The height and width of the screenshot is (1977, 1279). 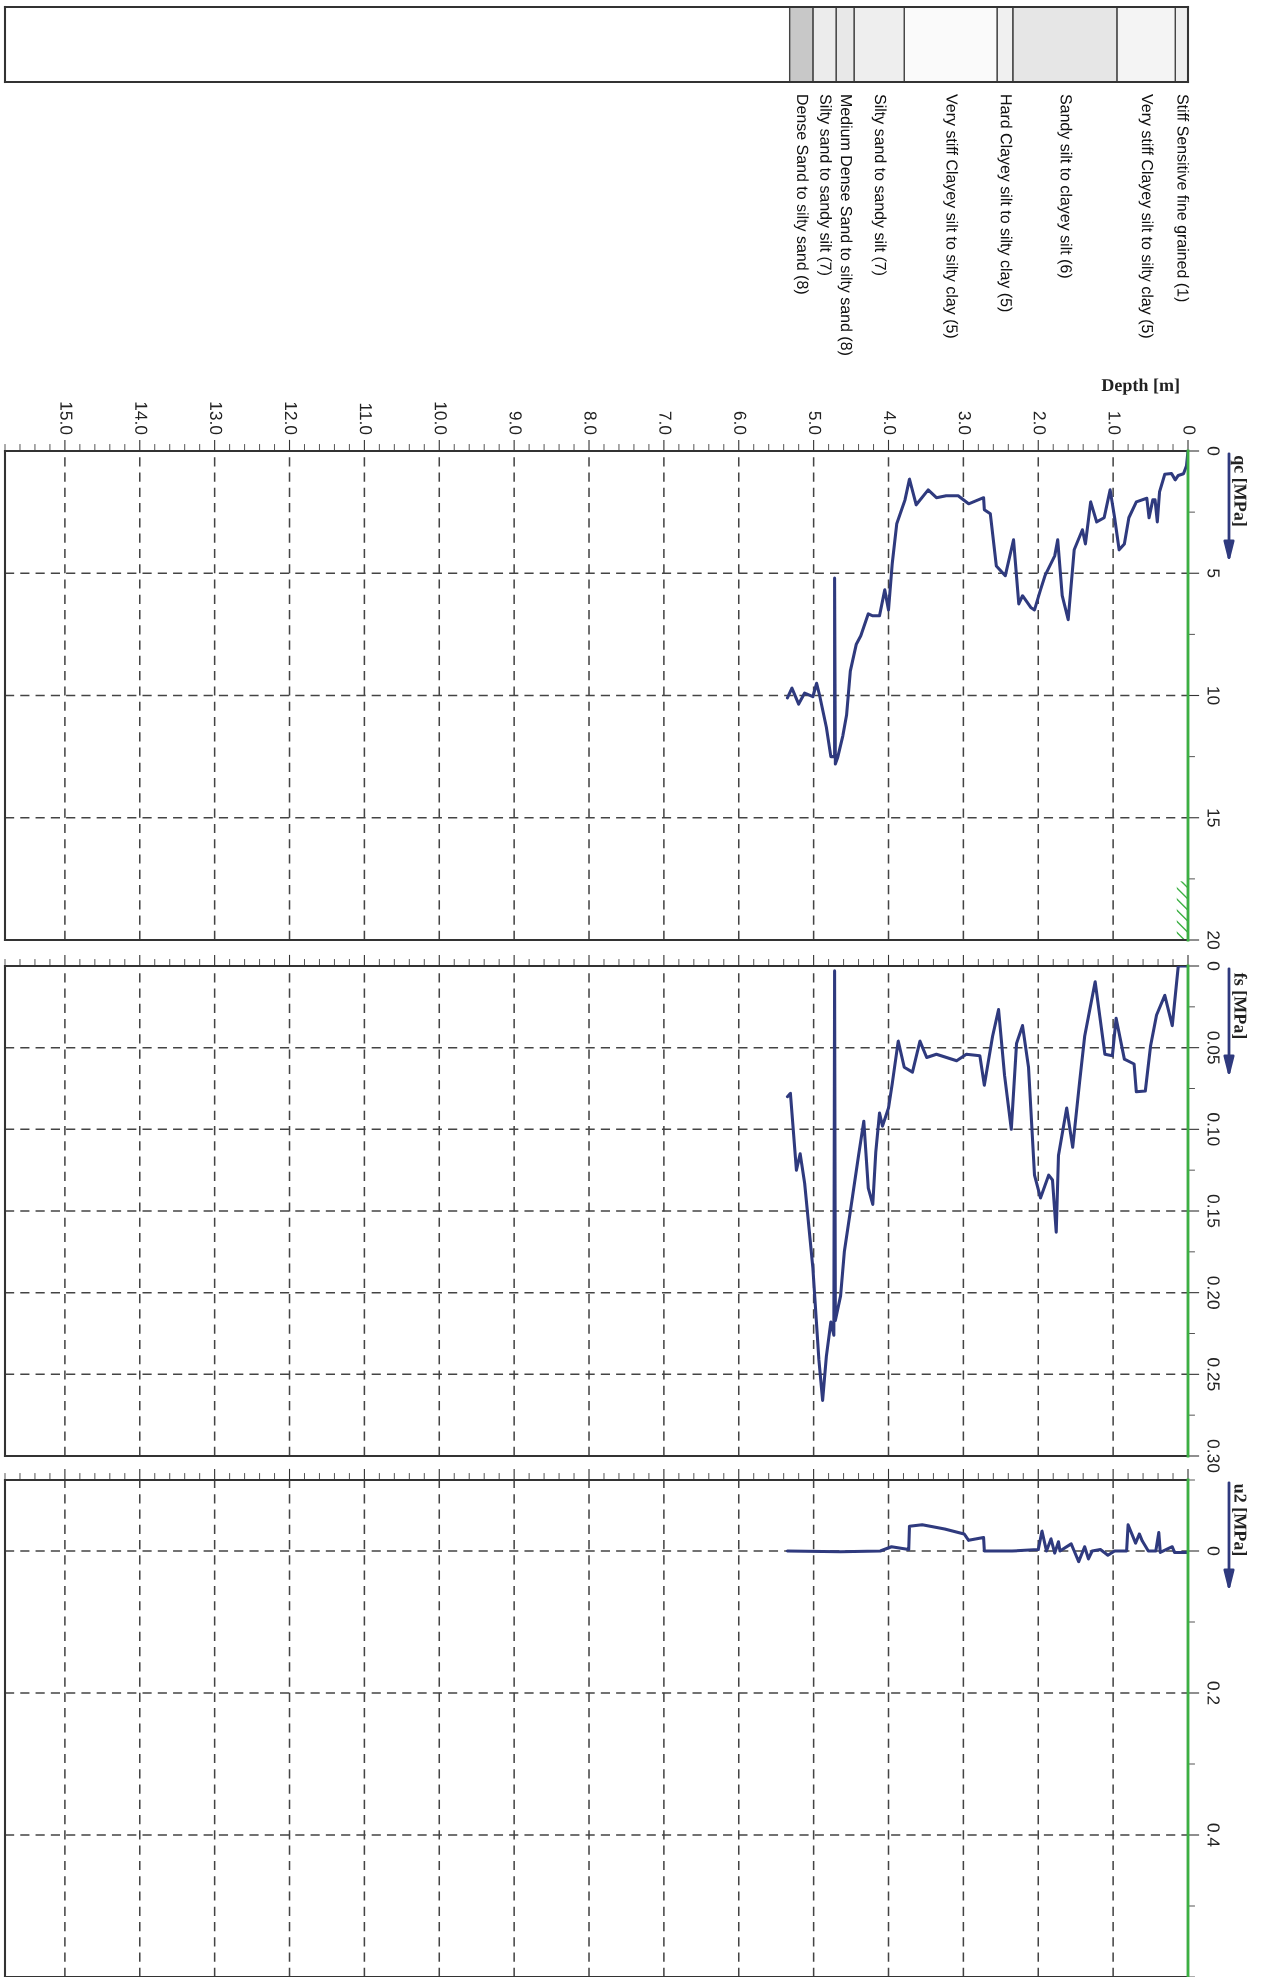 What do you see at coordinates (801, 194) in the screenshot?
I see `text: Dense Sand to silty sand (8)` at bounding box center [801, 194].